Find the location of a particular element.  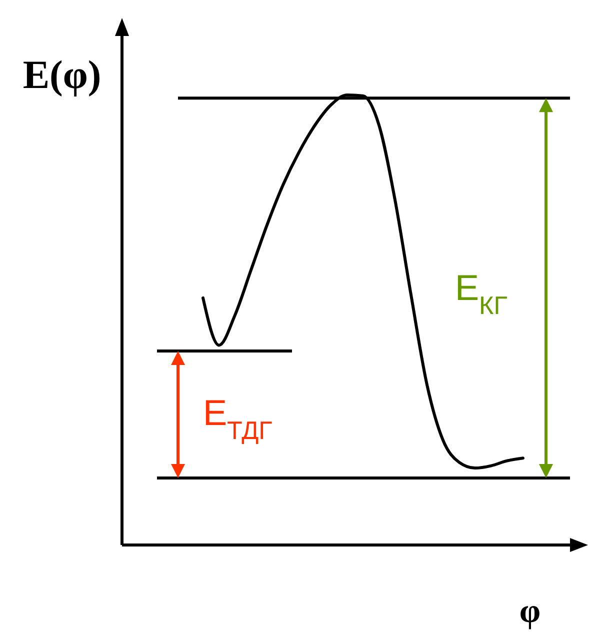

x-axis-title: φ is located at coordinates (530, 611).